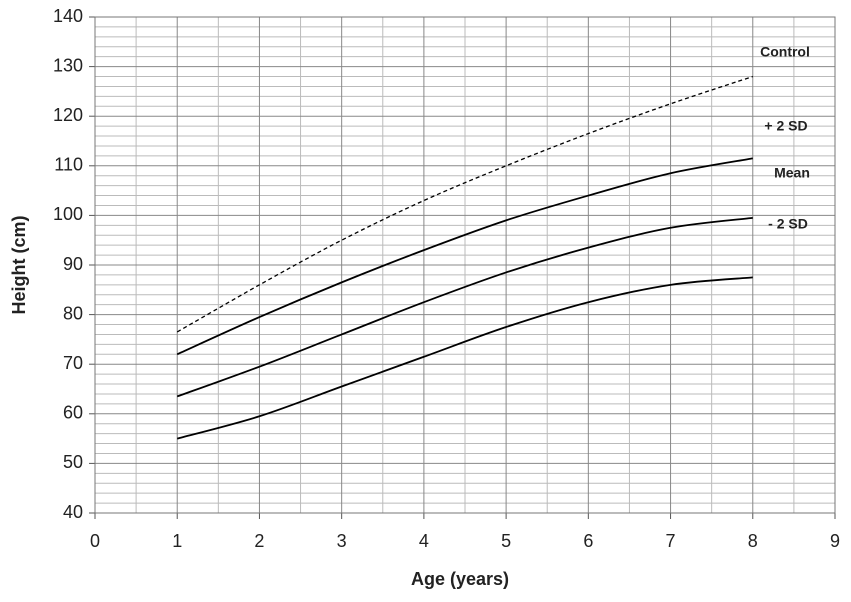 Image resolution: width=851 pixels, height=602 pixels. I want to click on x-tick-label: 3, so click(342, 541).